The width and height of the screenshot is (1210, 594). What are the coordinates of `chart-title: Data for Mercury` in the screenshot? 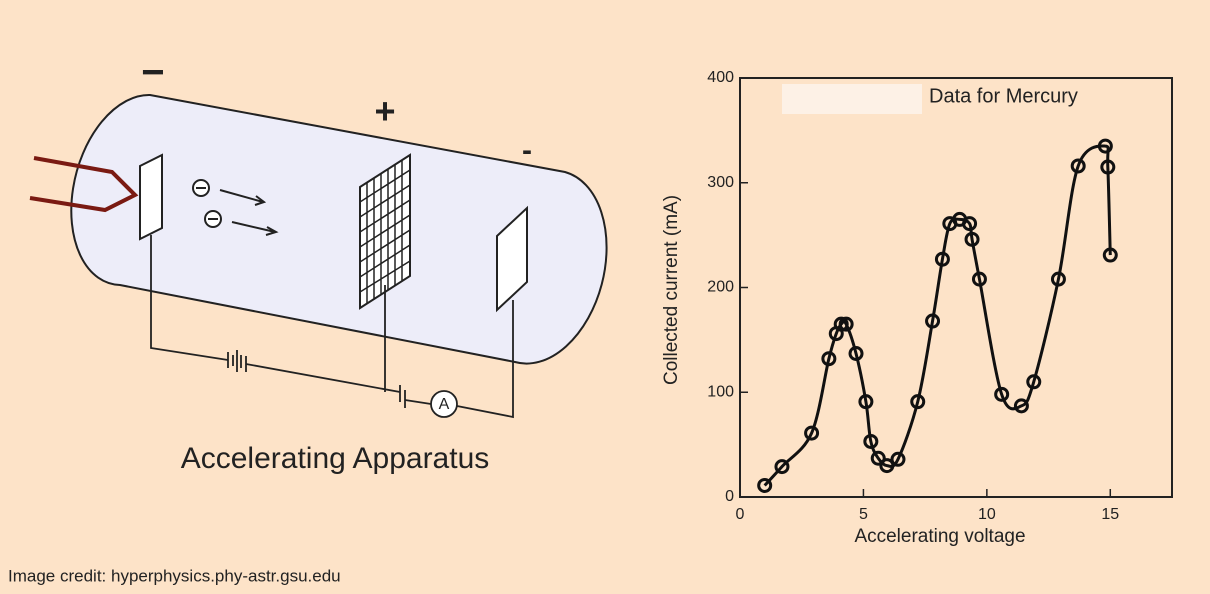 It's located at (1003, 96).